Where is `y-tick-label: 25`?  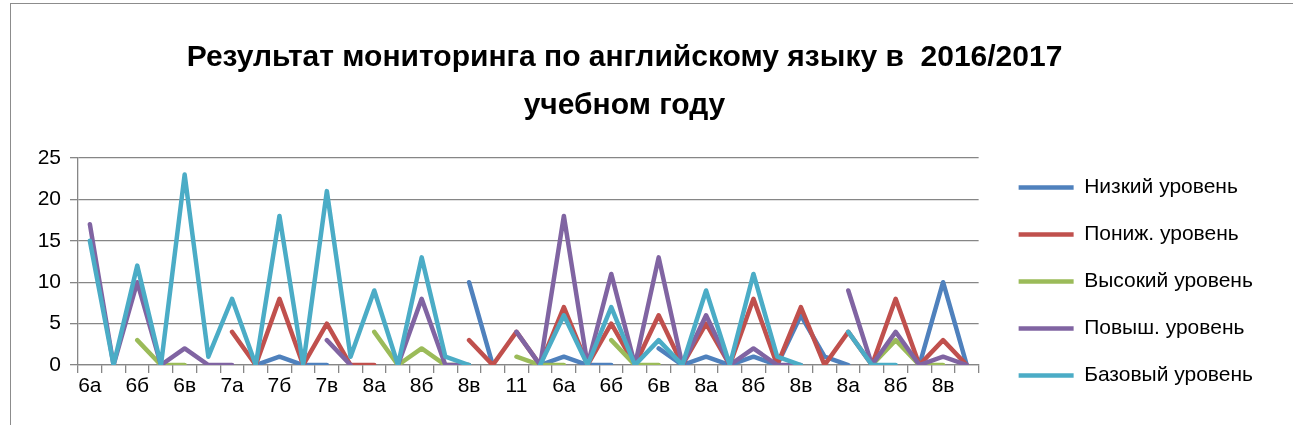 y-tick-label: 25 is located at coordinates (49, 156).